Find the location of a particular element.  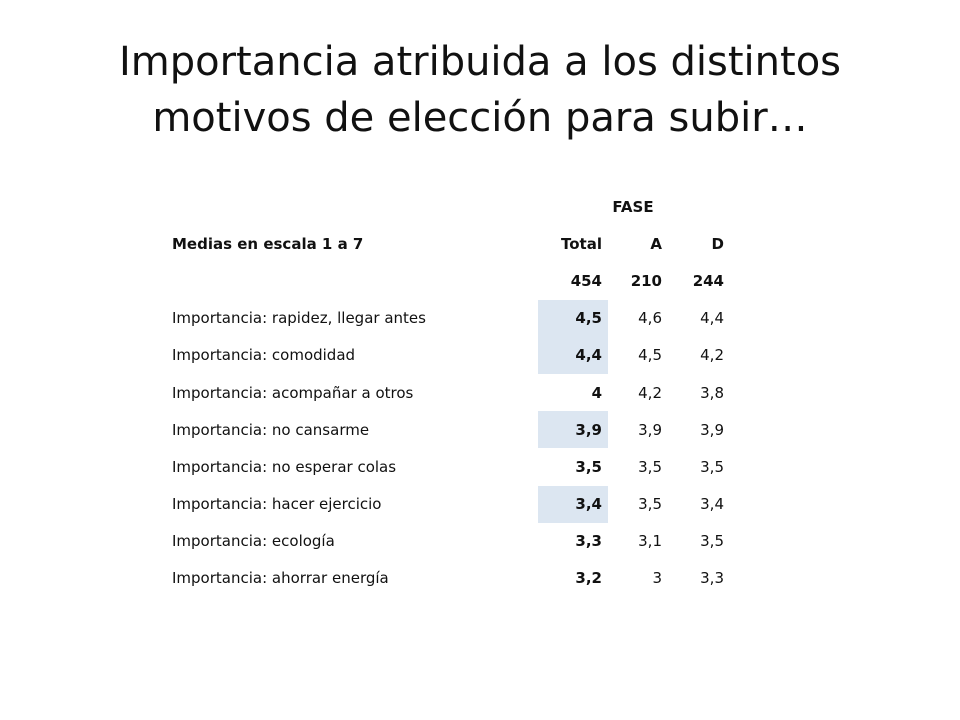

cell-a: 3,1 is located at coordinates (650, 541).